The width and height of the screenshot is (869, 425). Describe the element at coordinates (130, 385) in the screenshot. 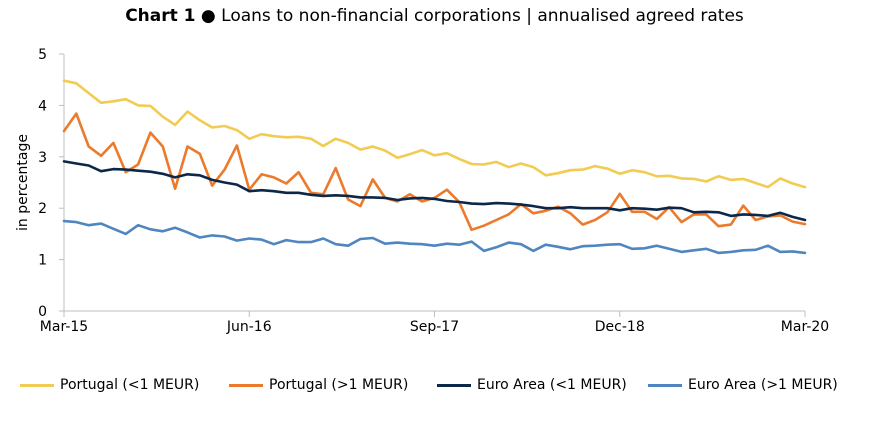

I see `legend-label: Portugal (<1 MEUR)` at that location.